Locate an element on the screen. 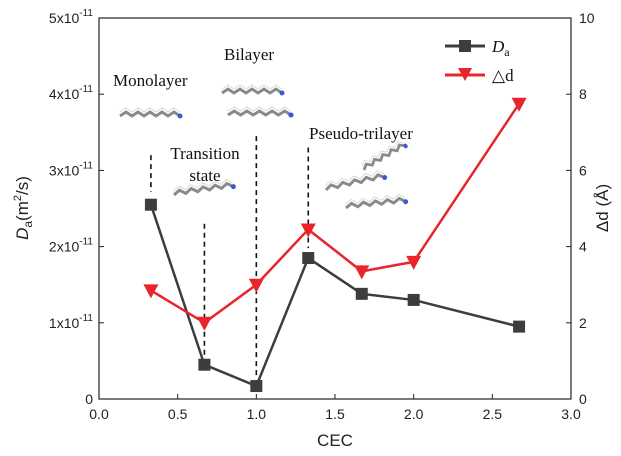 The height and width of the screenshot is (456, 621). x-tick-label: 0.5 is located at coordinates (178, 414).